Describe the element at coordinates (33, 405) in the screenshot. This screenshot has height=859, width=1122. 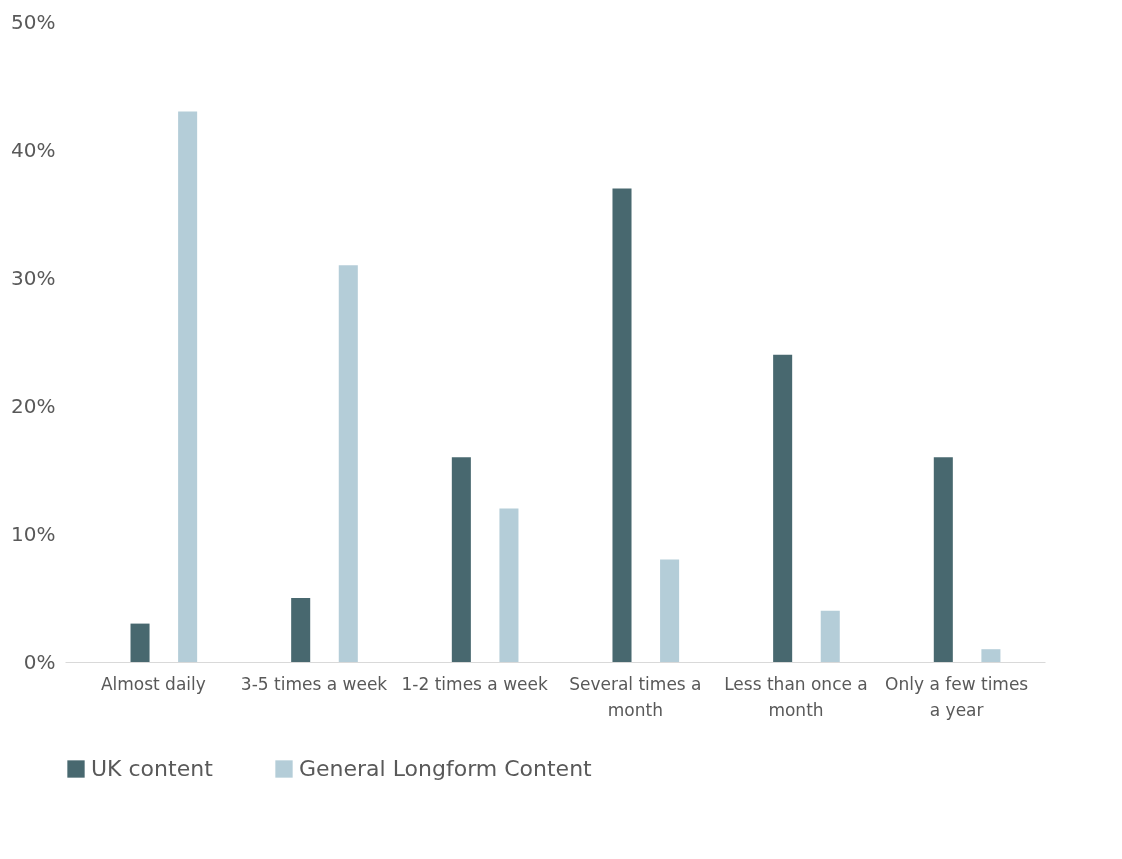
I see `y-tick-label: 20%` at that location.